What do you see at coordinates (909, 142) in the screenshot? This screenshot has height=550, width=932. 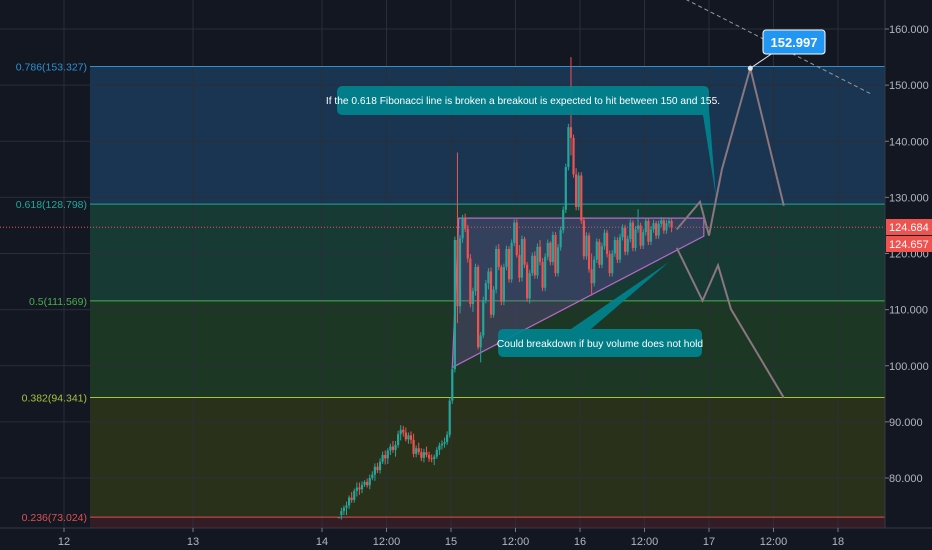 I see `price-tick-label: 140.000` at bounding box center [909, 142].